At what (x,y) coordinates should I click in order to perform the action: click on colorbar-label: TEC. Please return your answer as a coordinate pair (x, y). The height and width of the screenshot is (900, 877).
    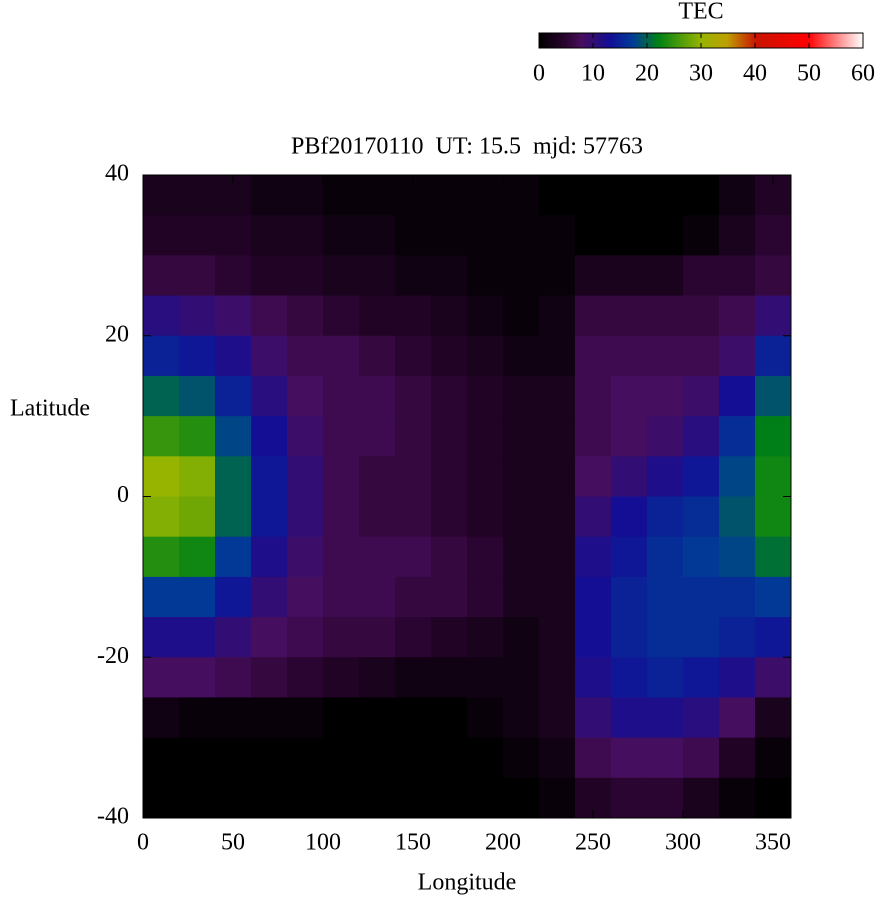
    Looking at the image, I should click on (700, 12).